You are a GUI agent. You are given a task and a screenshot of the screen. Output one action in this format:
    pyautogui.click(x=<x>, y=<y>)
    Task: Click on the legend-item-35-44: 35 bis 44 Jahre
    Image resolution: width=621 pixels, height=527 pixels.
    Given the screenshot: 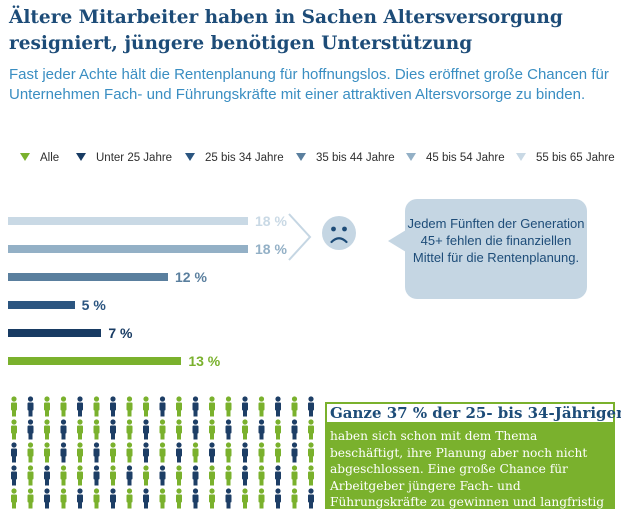 What is the action you would take?
    pyautogui.click(x=345, y=158)
    